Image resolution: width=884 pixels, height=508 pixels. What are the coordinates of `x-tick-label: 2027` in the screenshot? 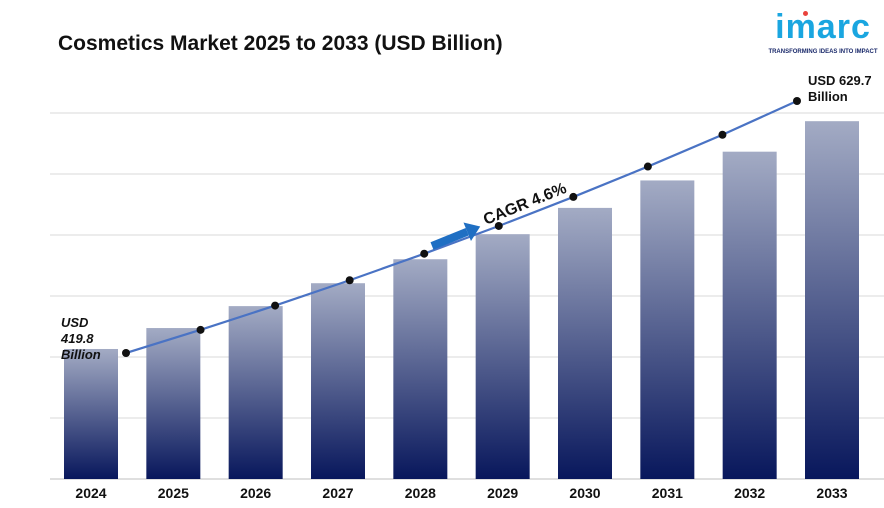 It's located at (337, 493).